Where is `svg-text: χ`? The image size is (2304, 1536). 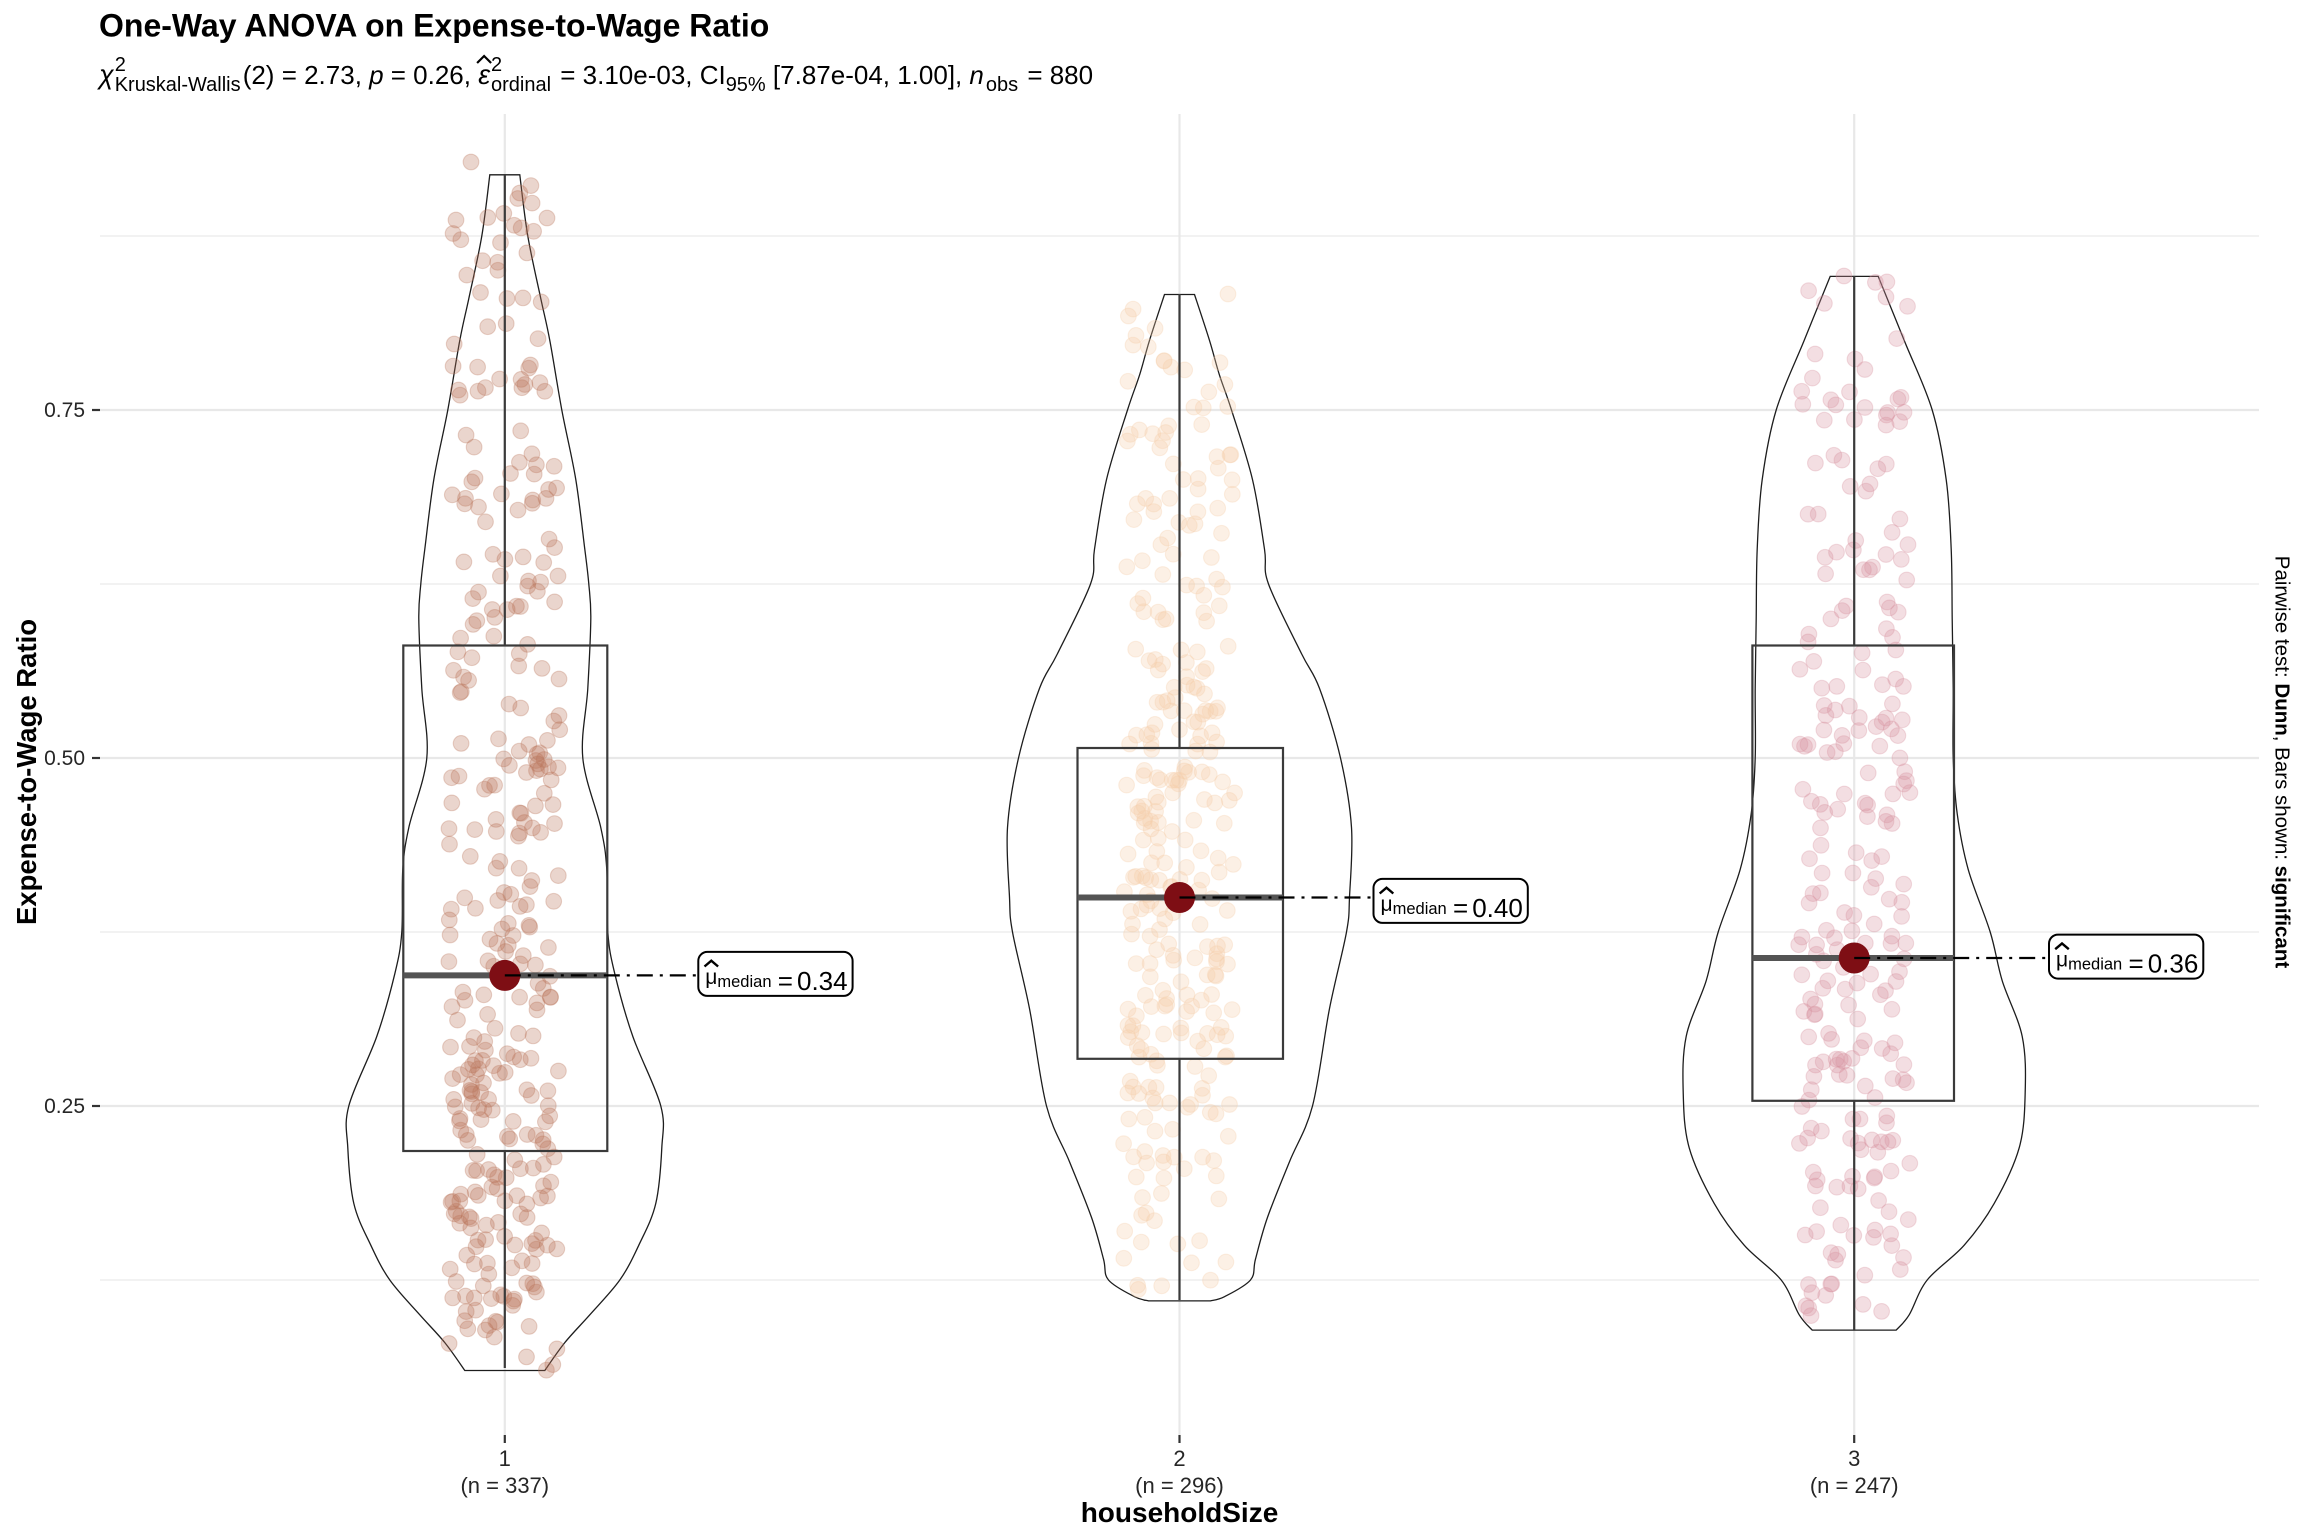
svg-text: χ is located at coordinates (106, 75).